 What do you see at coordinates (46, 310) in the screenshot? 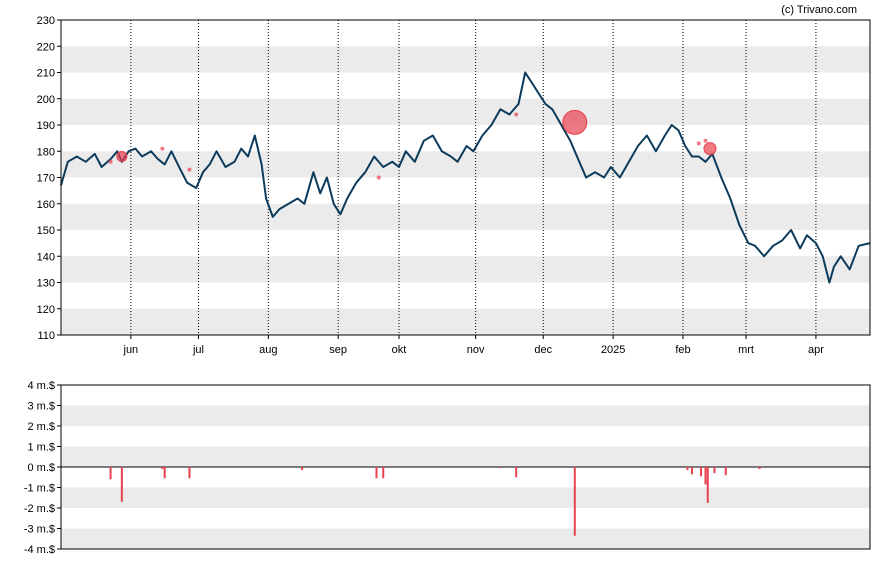
I see `y-tick-label: 120` at bounding box center [46, 310].